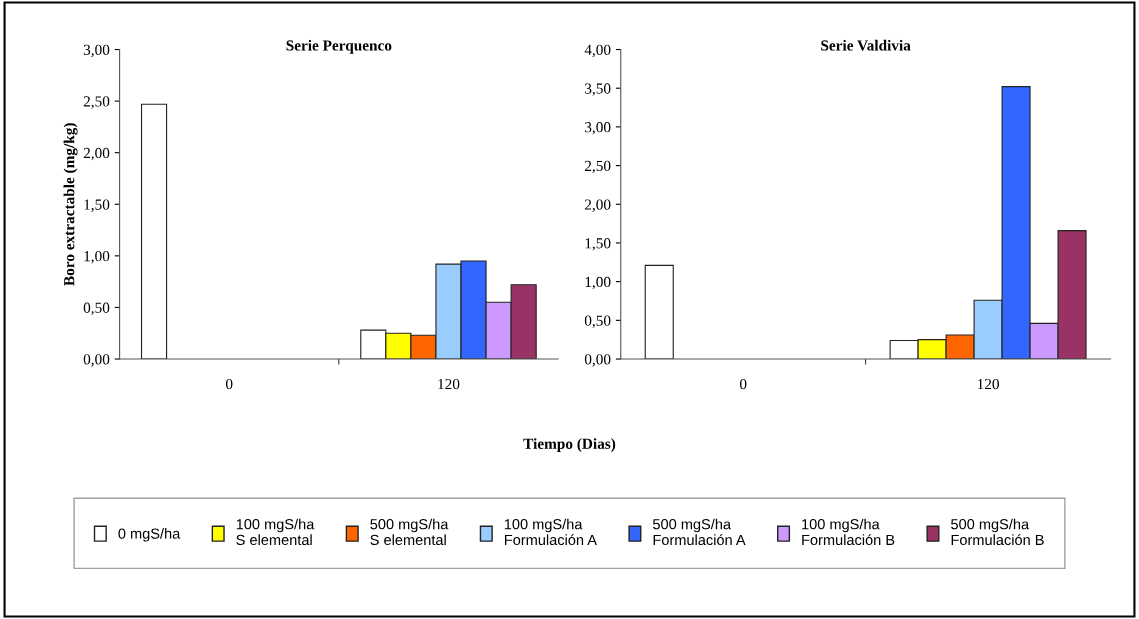 Image resolution: width=1139 pixels, height=619 pixels. I want to click on chart-title: Serie Valdivia, so click(866, 45).